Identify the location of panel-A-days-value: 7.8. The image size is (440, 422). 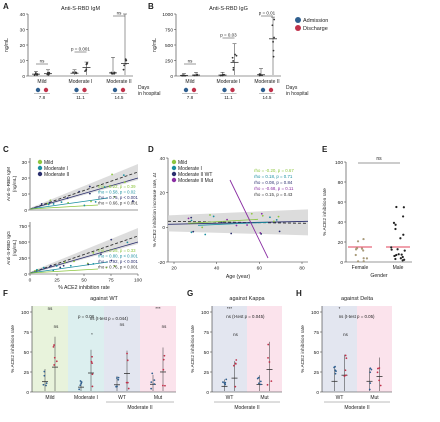
(42, 97).